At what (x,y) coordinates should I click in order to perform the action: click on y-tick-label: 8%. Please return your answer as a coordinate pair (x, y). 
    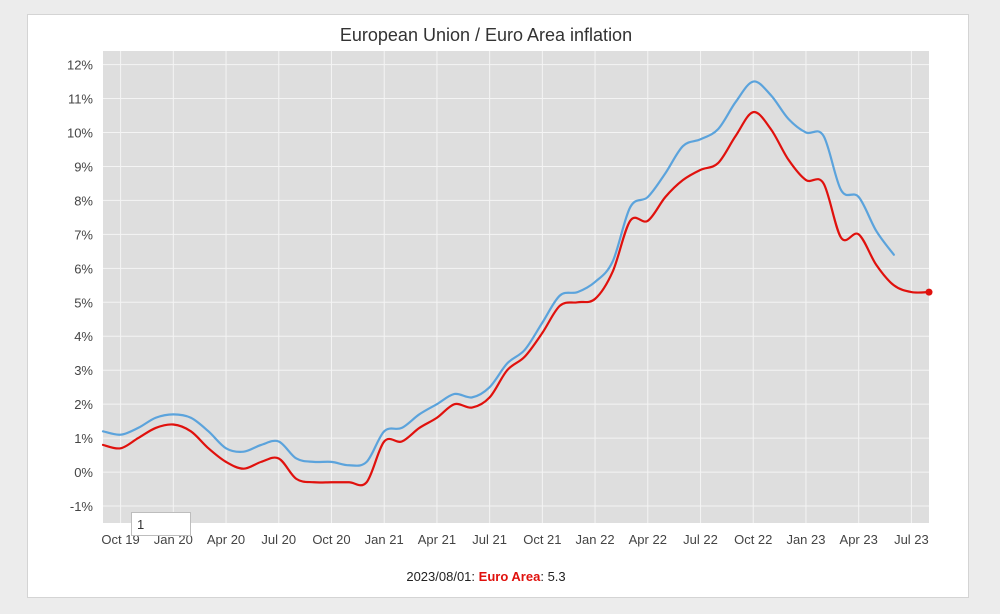
    Looking at the image, I should click on (83, 200).